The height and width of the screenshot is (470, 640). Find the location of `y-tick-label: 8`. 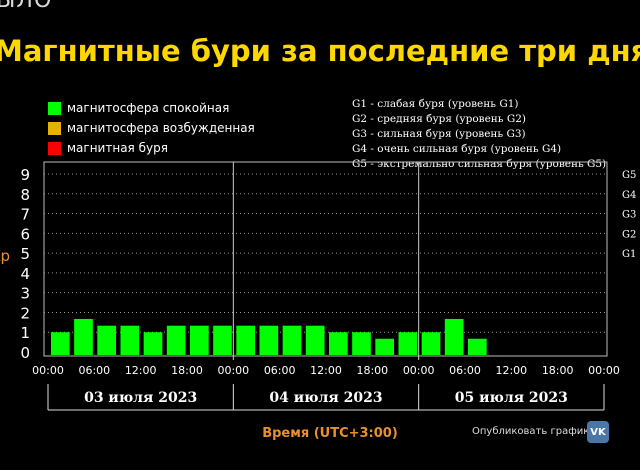

y-tick-label: 8 is located at coordinates (25, 195).